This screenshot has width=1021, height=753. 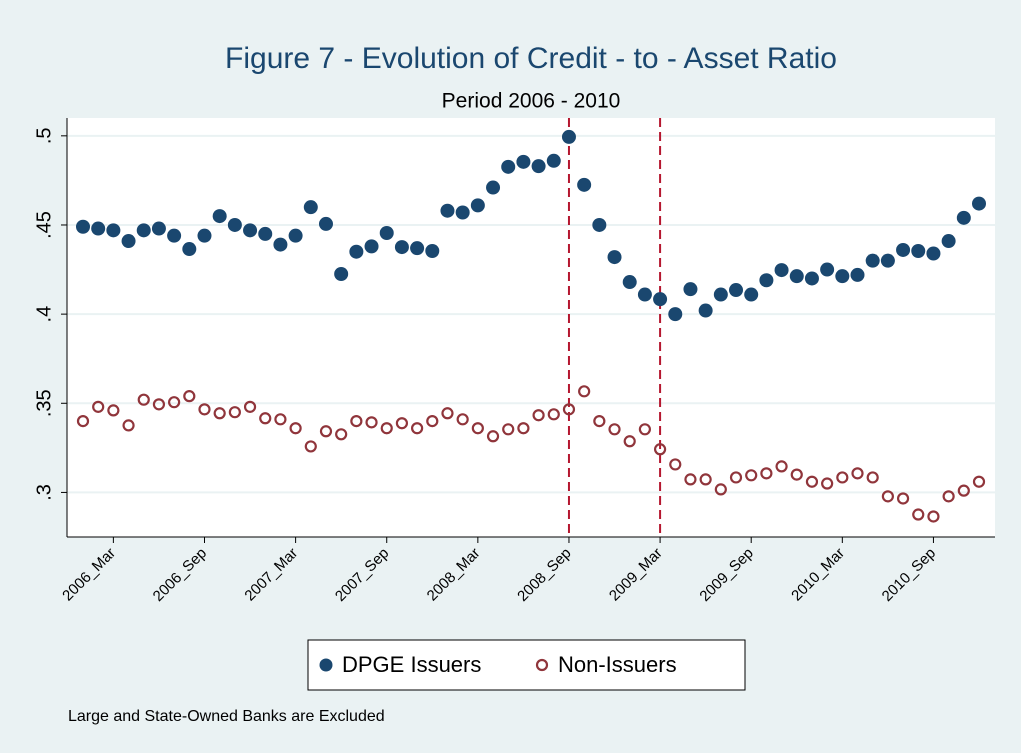 What do you see at coordinates (617, 664) in the screenshot?
I see `legend-label: Non-Issuers` at bounding box center [617, 664].